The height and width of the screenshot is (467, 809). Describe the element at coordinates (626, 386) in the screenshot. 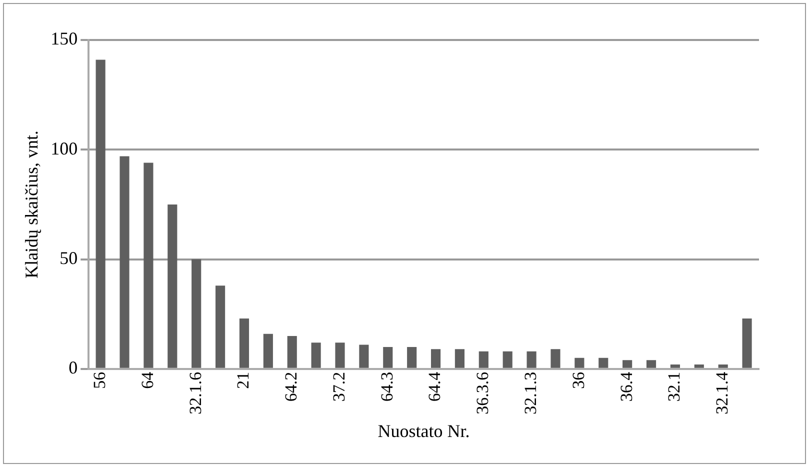

I see `x-tick-label: 36.4` at that location.